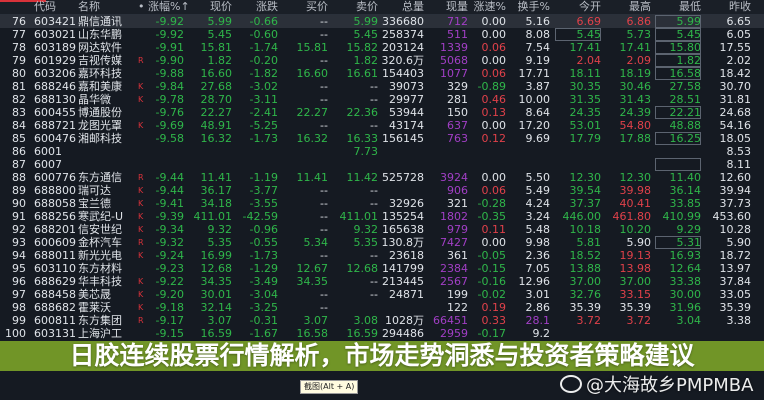 Image resolution: width=764 pixels, height=400 pixels. What do you see at coordinates (141, 6) in the screenshot?
I see `header-marker: •` at bounding box center [141, 6].